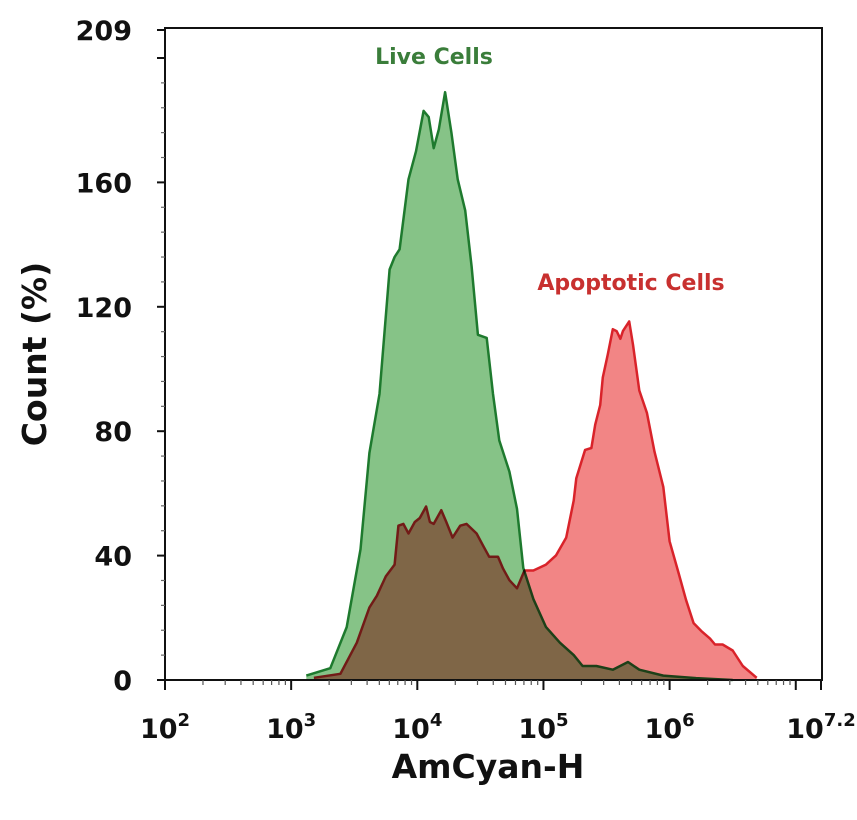 The image size is (857, 820). What do you see at coordinates (34, 354) in the screenshot?
I see `y-axis-label: Count (%)` at bounding box center [34, 354].